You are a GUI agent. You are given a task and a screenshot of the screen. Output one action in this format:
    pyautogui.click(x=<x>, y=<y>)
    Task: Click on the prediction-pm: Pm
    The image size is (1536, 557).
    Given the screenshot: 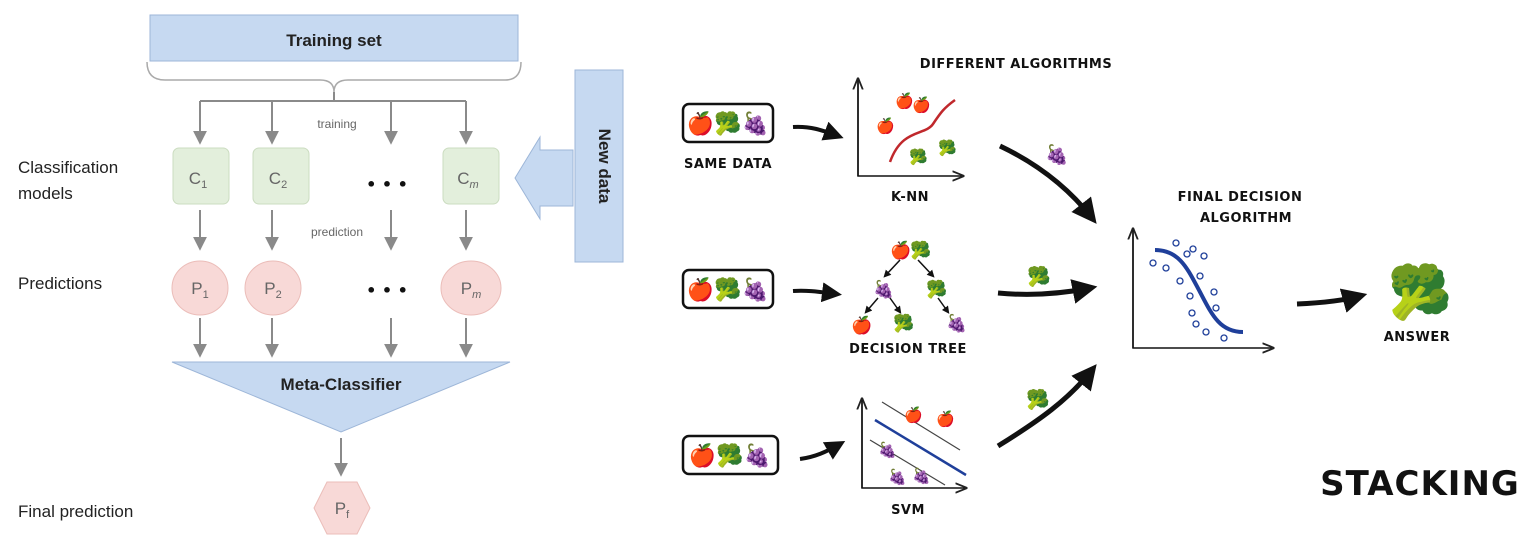 What is the action you would take?
    pyautogui.click(x=471, y=288)
    